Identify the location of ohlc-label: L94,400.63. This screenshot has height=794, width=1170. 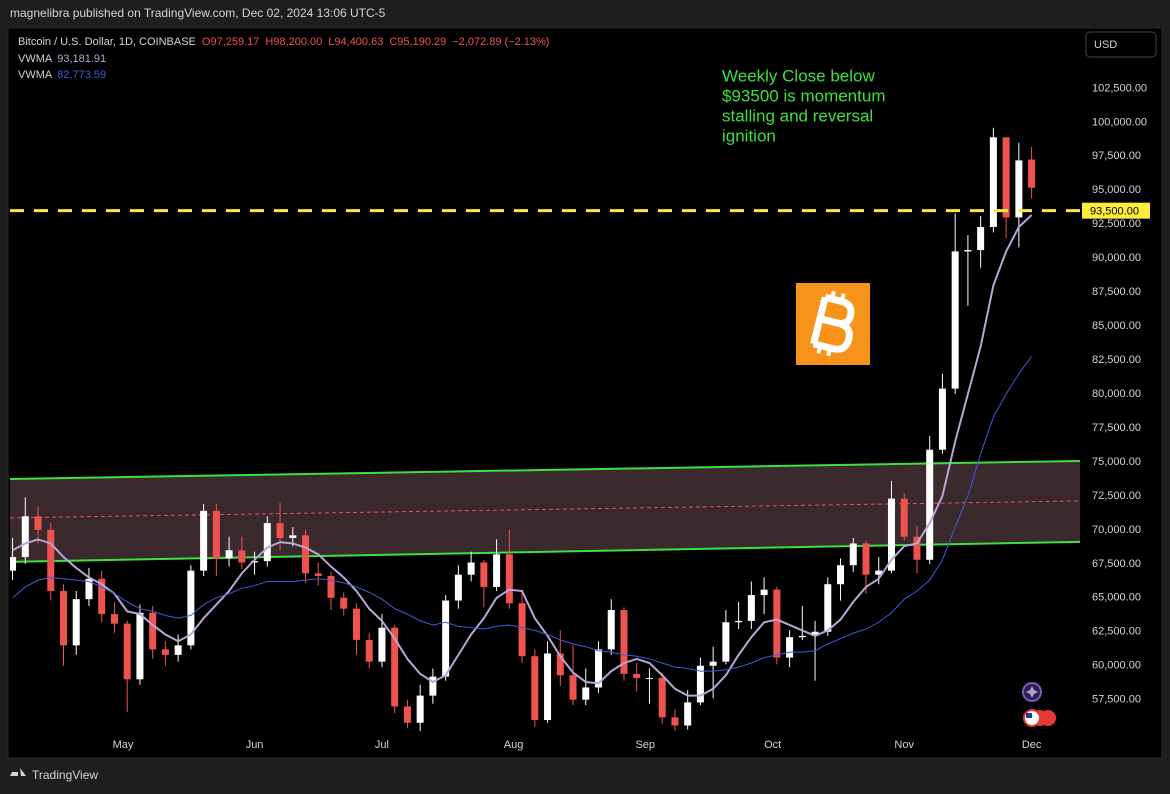
(355, 42).